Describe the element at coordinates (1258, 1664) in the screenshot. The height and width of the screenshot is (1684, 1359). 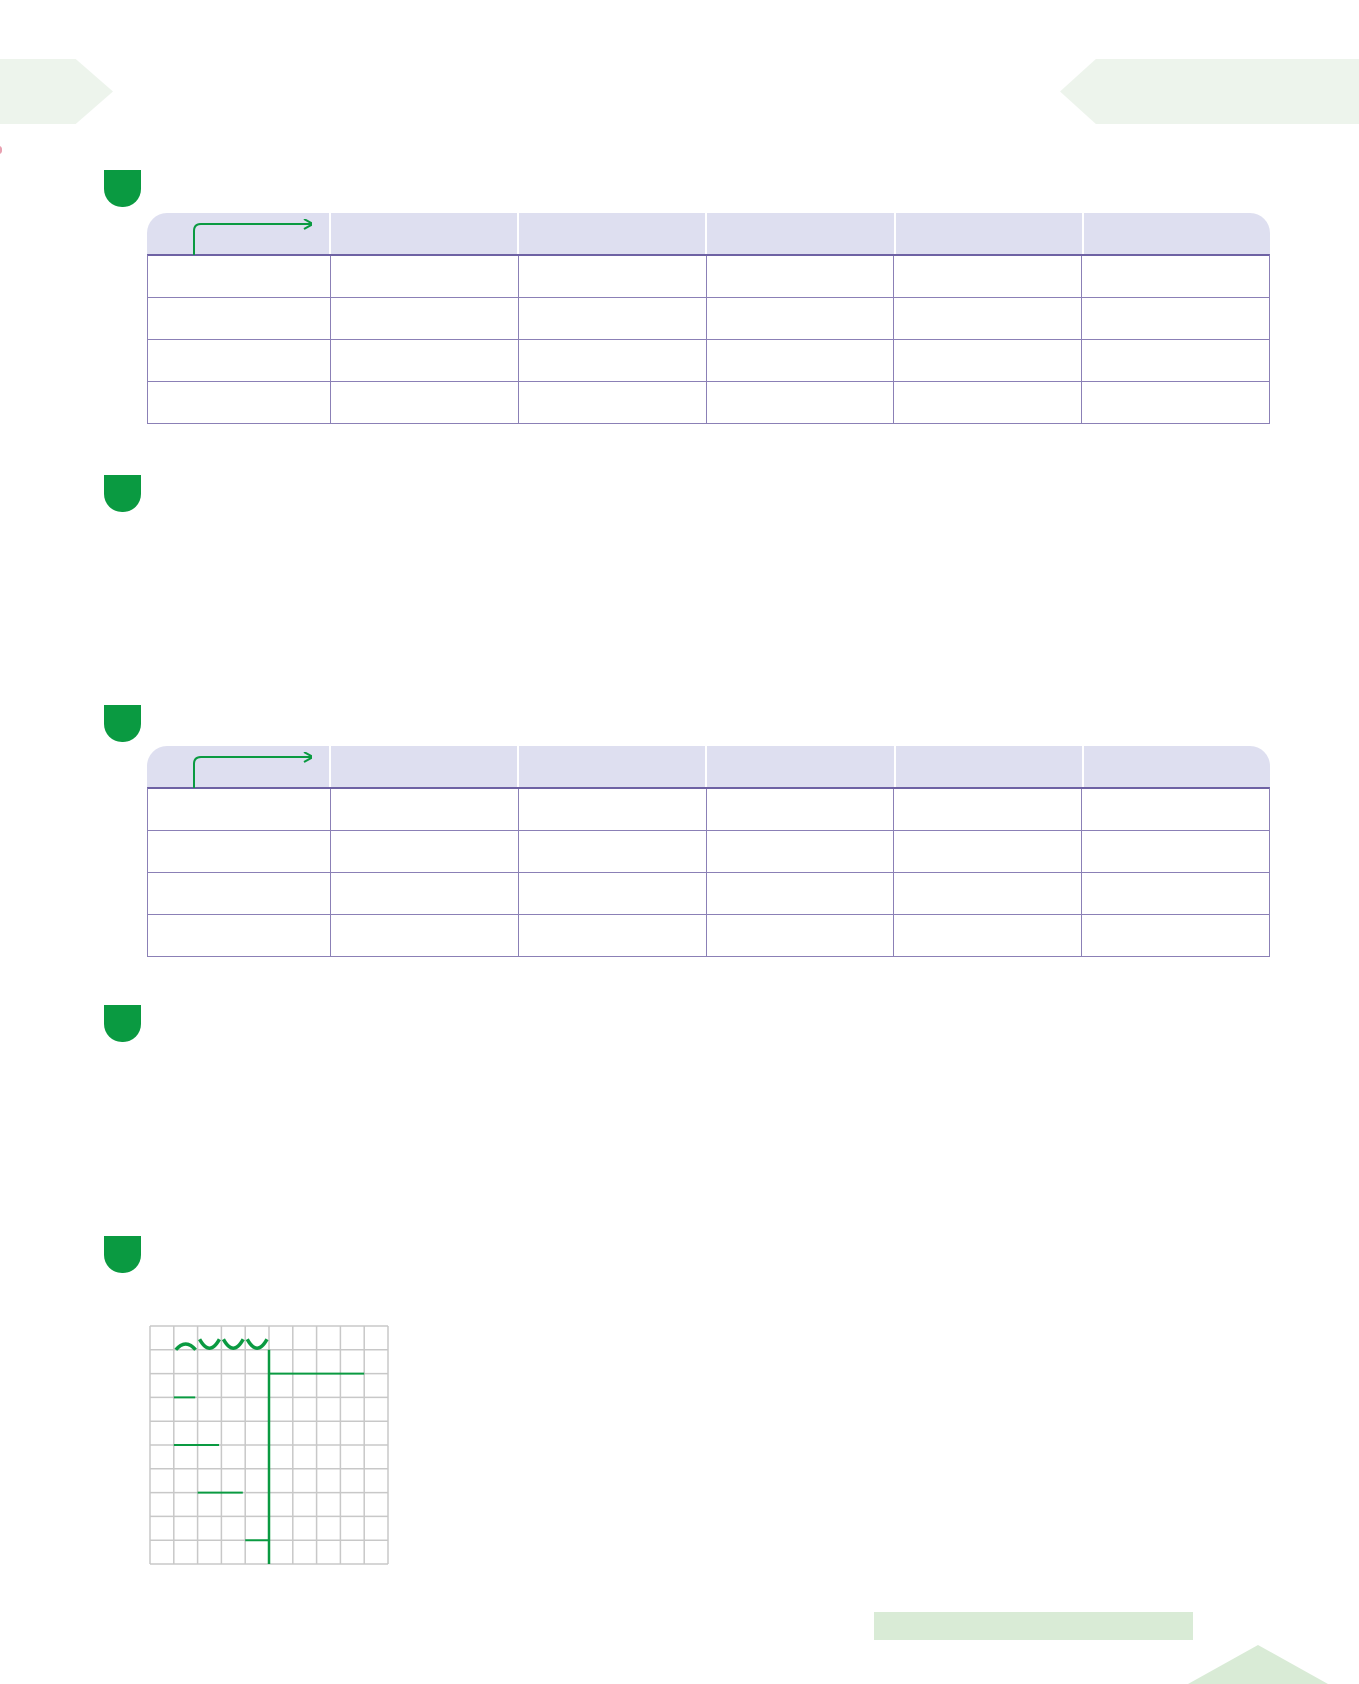
I see `footer-corner-triangle` at that location.